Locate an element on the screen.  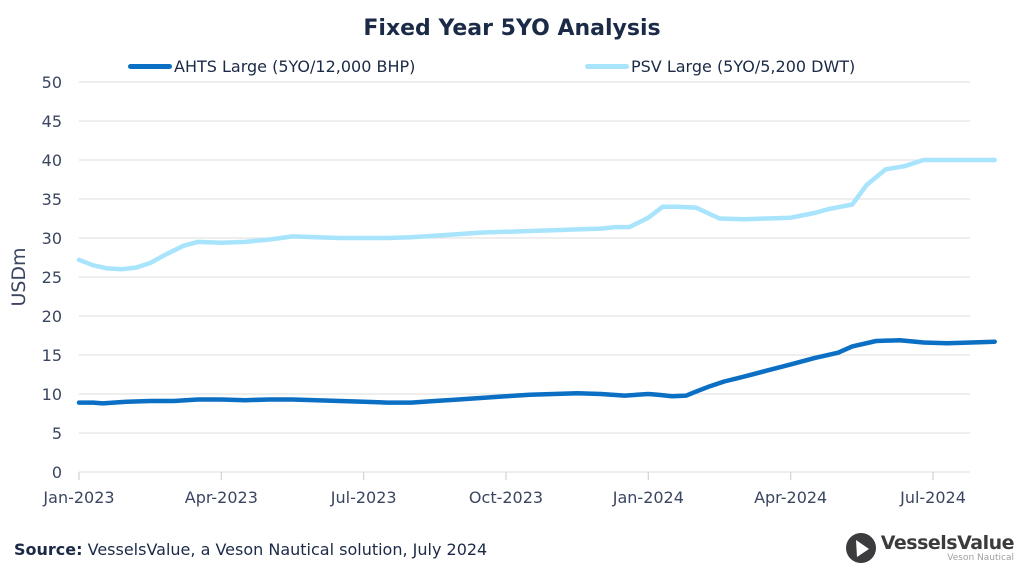
x-tick-label: Jul-2024 is located at coordinates (932, 497).